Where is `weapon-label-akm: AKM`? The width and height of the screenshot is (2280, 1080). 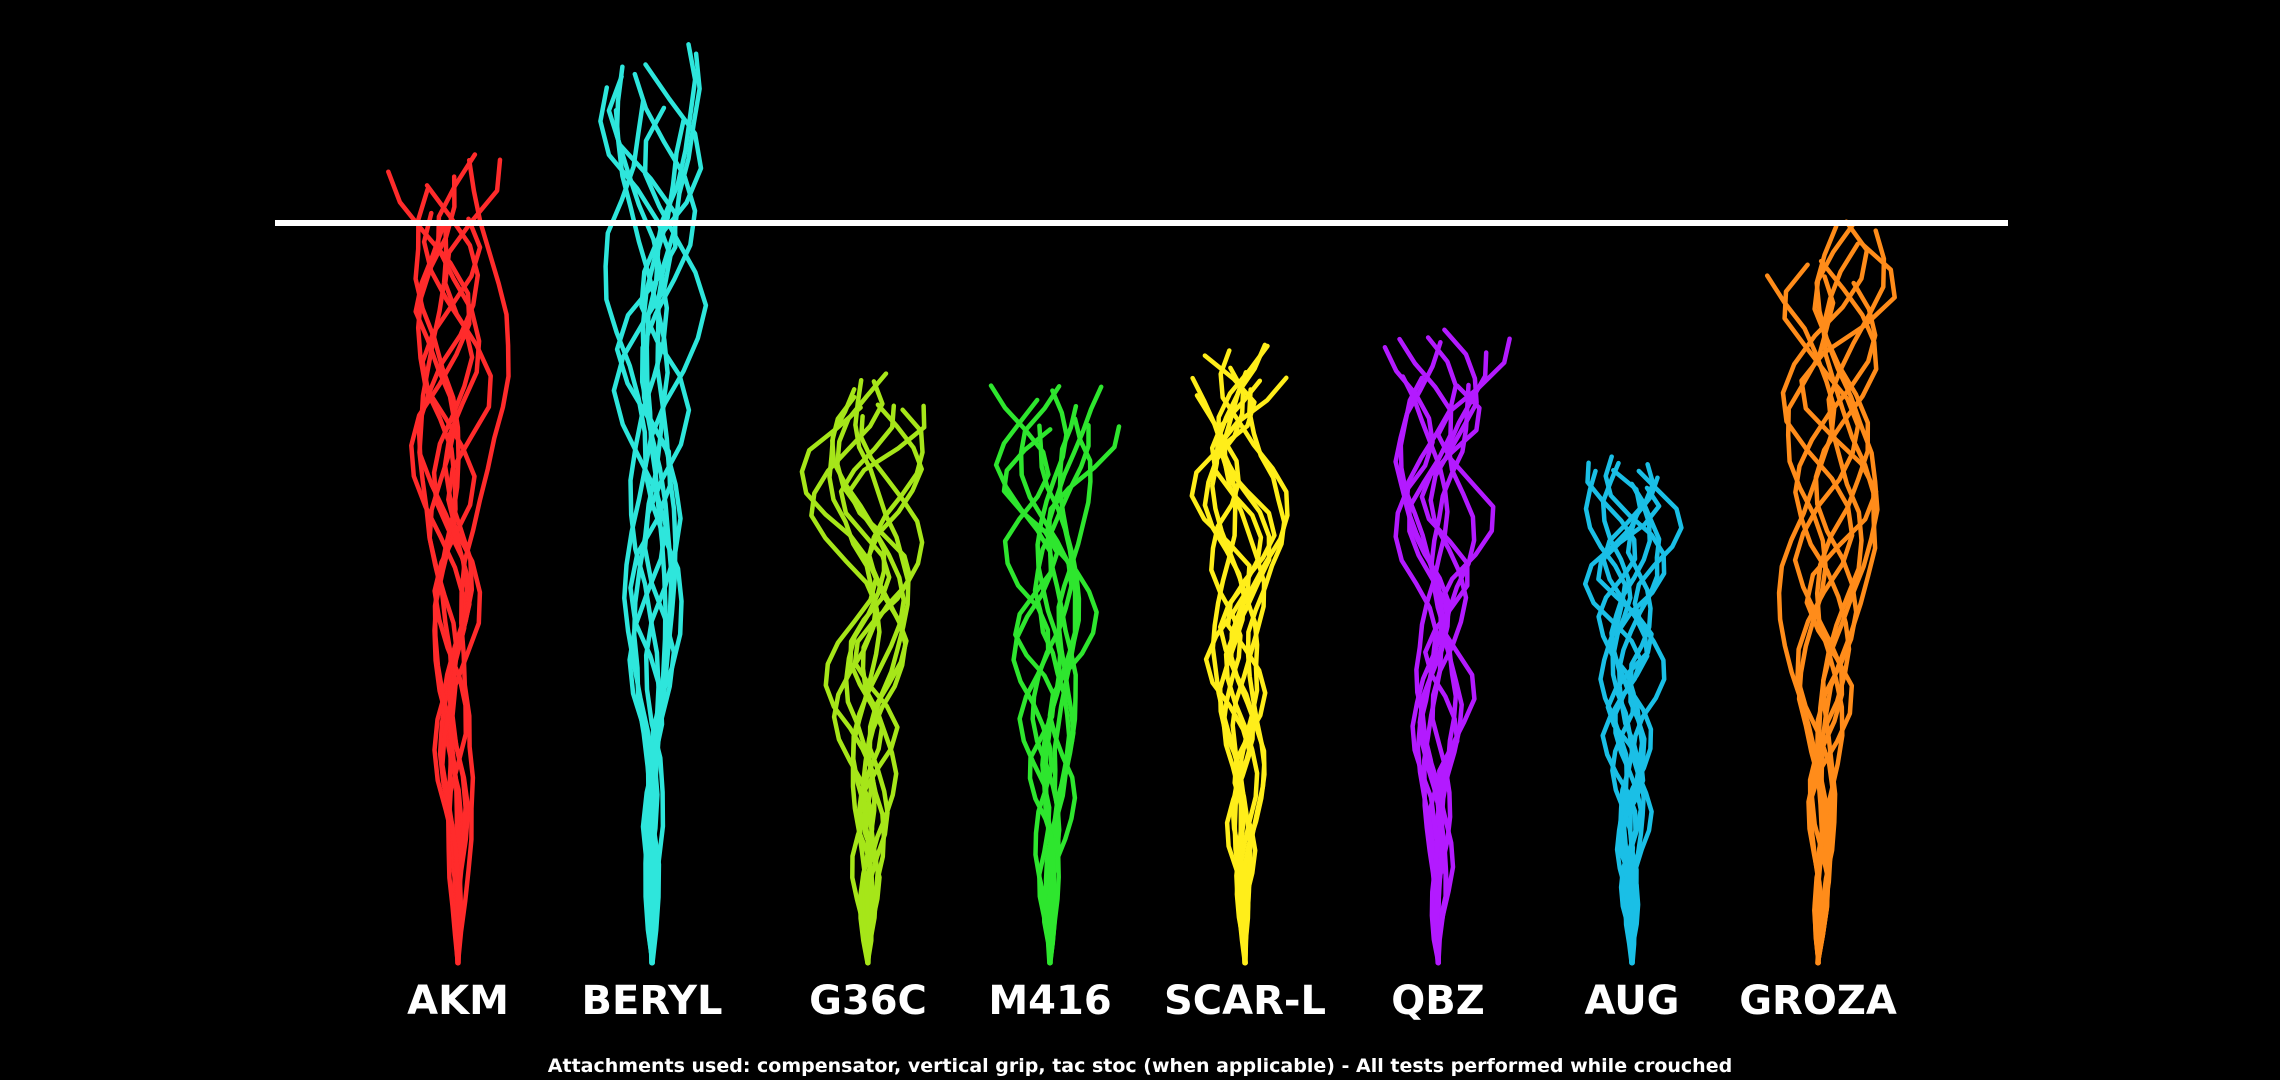
weapon-label-akm: AKM is located at coordinates (458, 1001).